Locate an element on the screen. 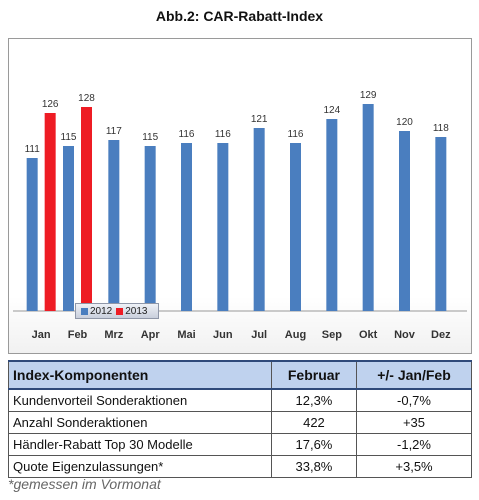 The width and height of the screenshot is (479, 500). data-label-2012-Jul: 121 is located at coordinates (259, 119).